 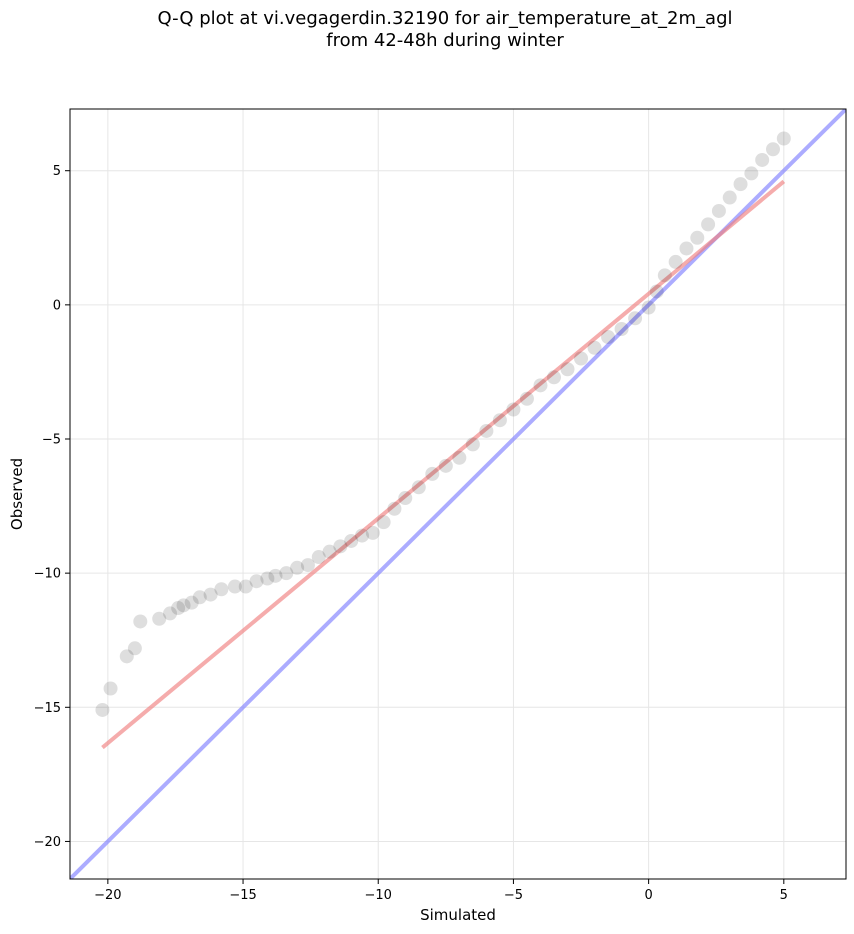 What do you see at coordinates (445, 40) in the screenshot?
I see `chart-title-line-2: from 42-48h during winter` at bounding box center [445, 40].